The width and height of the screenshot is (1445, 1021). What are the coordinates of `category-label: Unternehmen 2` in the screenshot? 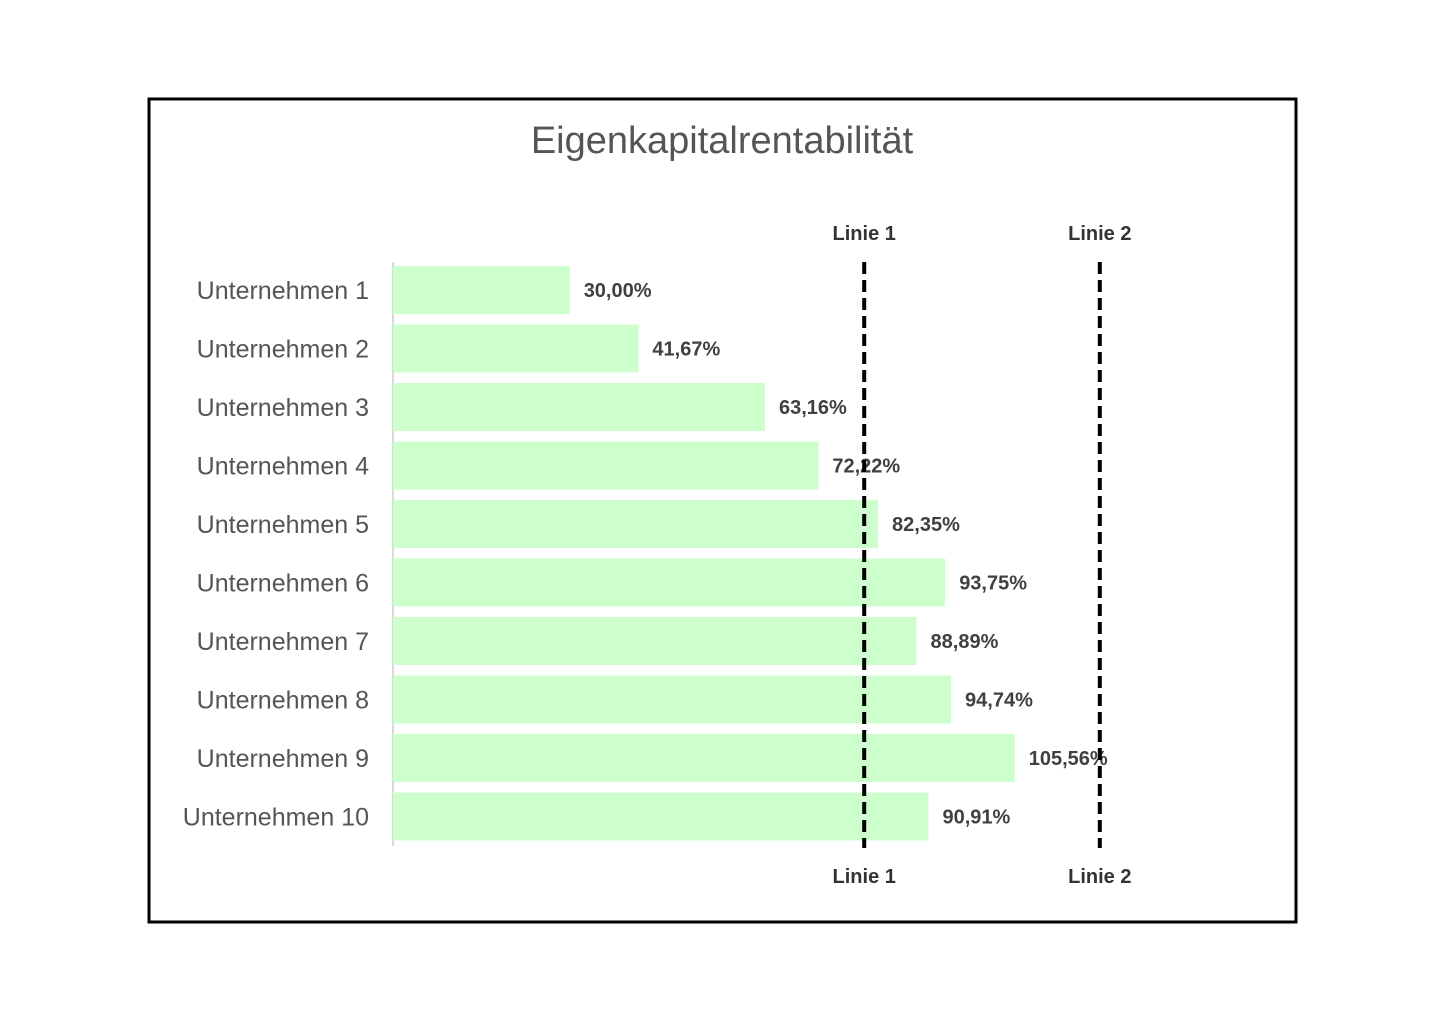 It's located at (283, 350).